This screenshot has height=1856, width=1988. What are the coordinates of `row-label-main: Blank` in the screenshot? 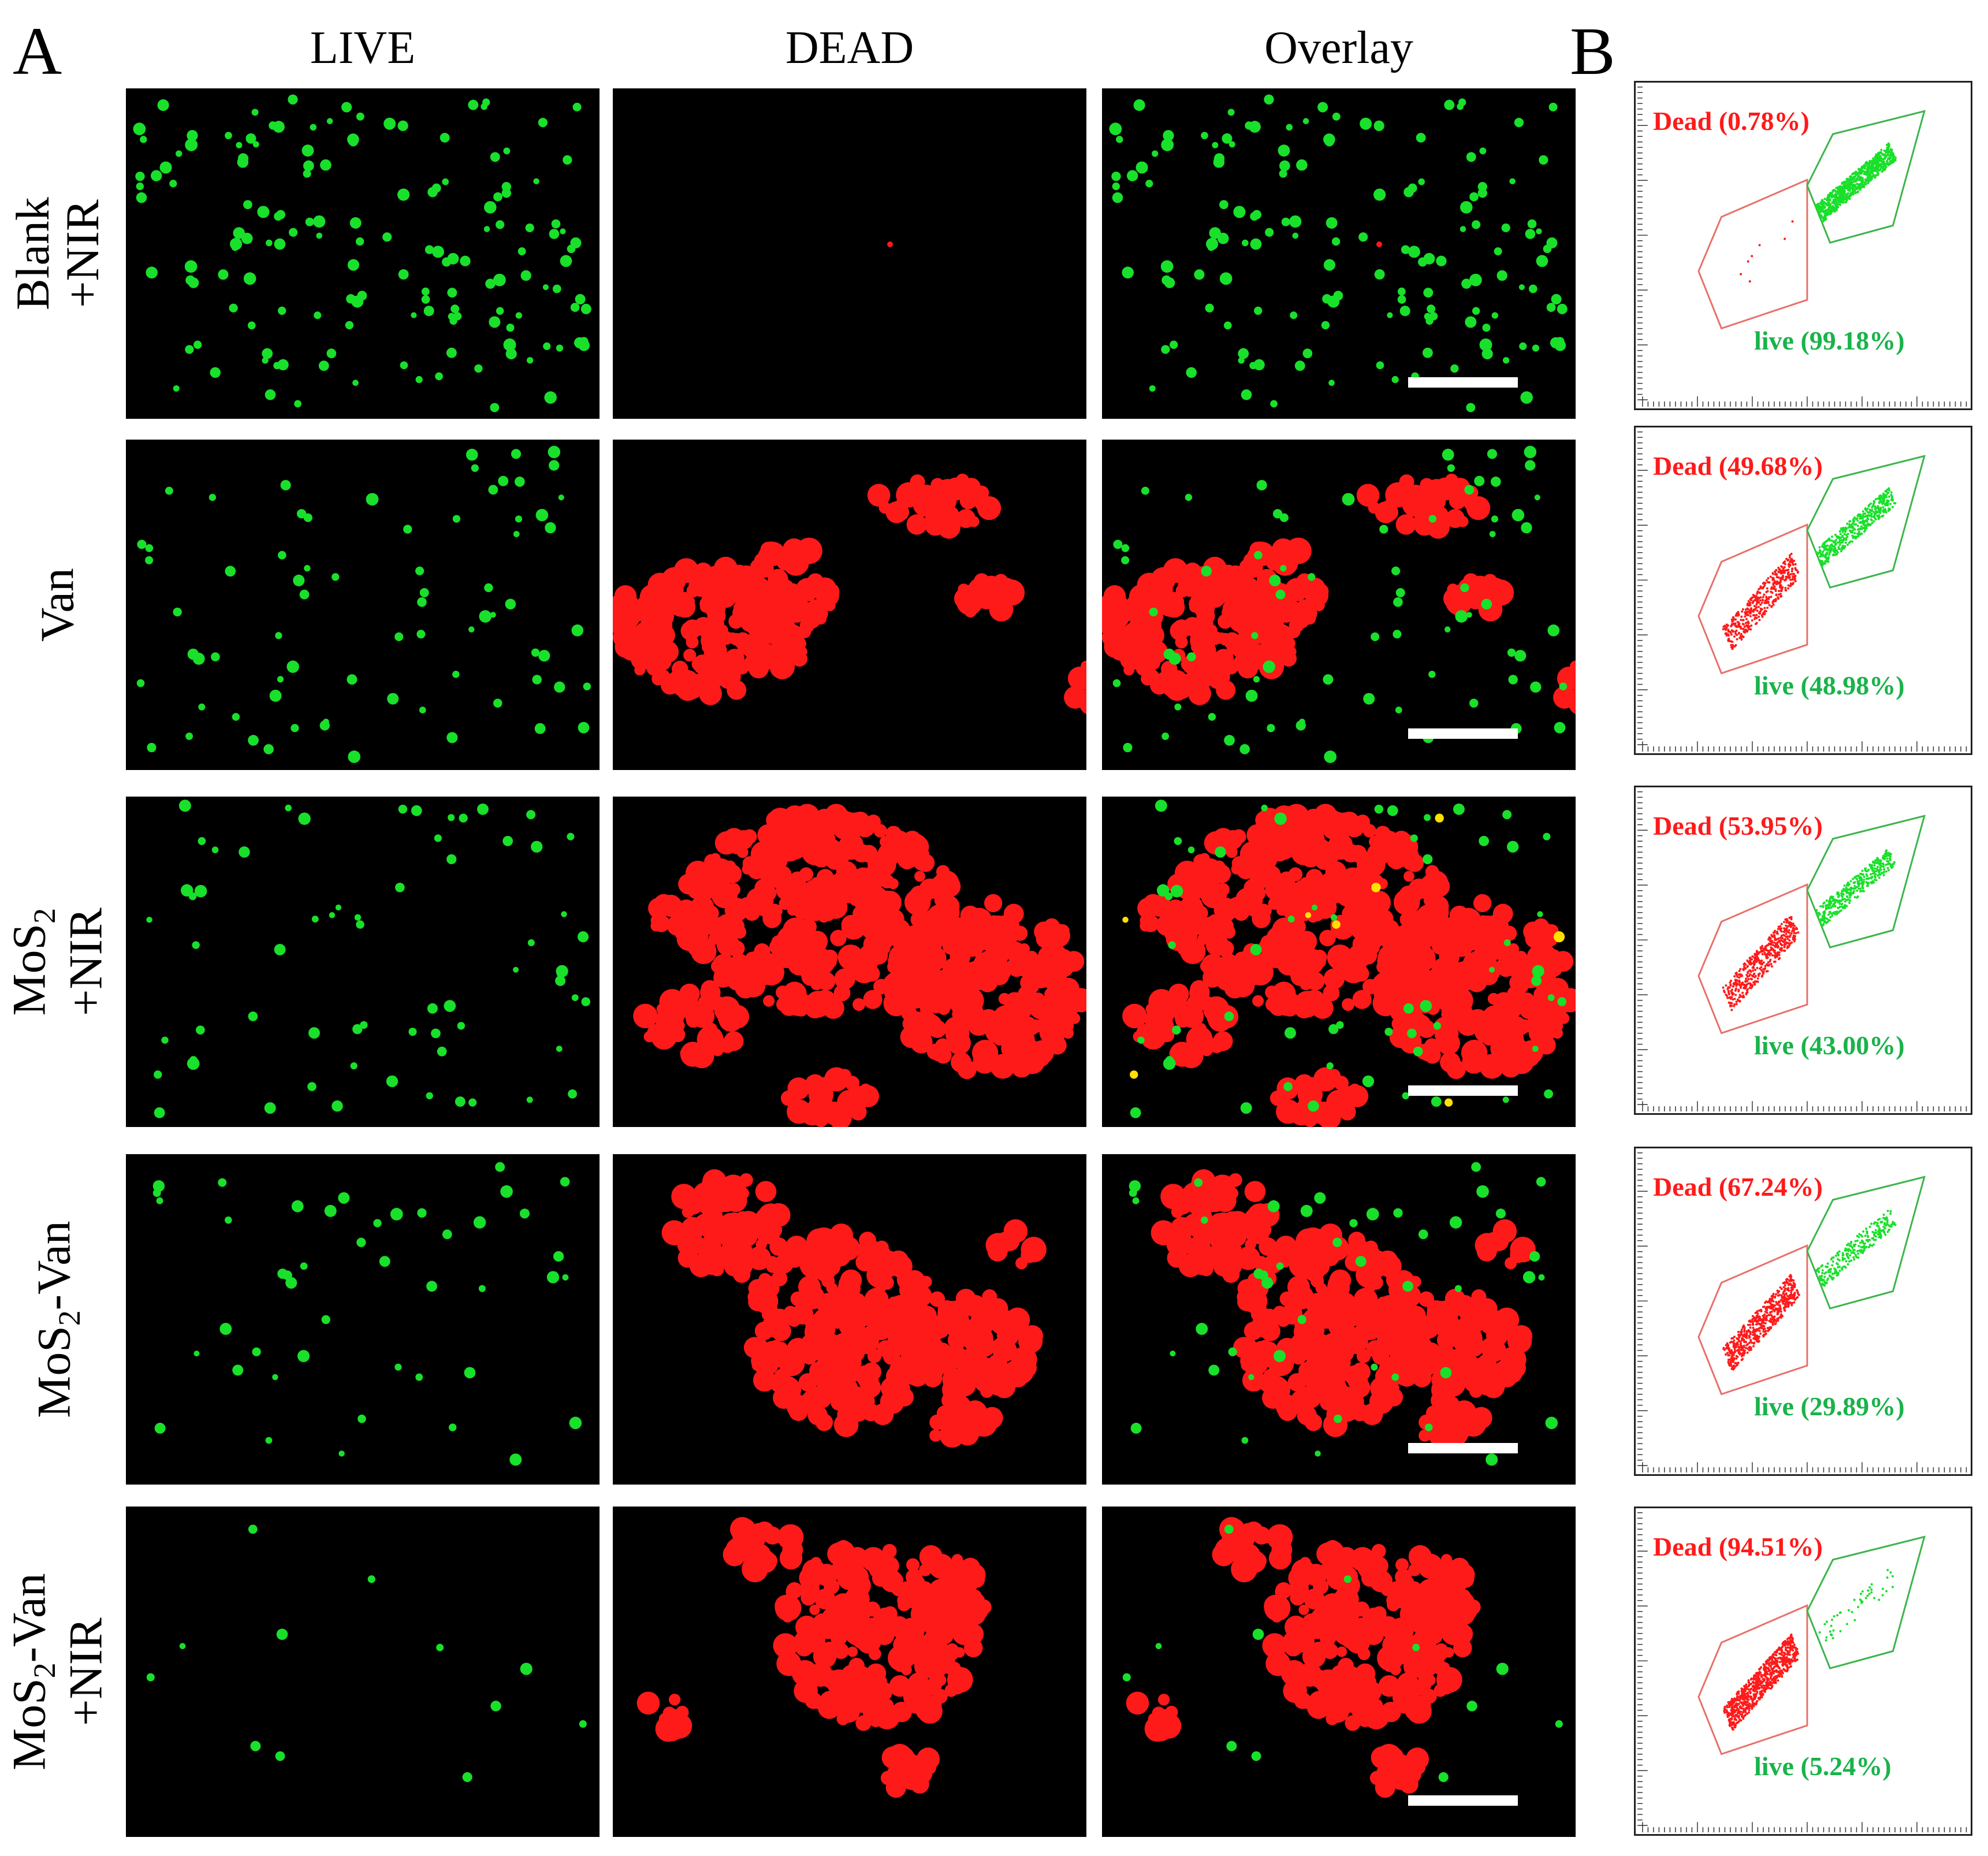 It's located at (32, 253).